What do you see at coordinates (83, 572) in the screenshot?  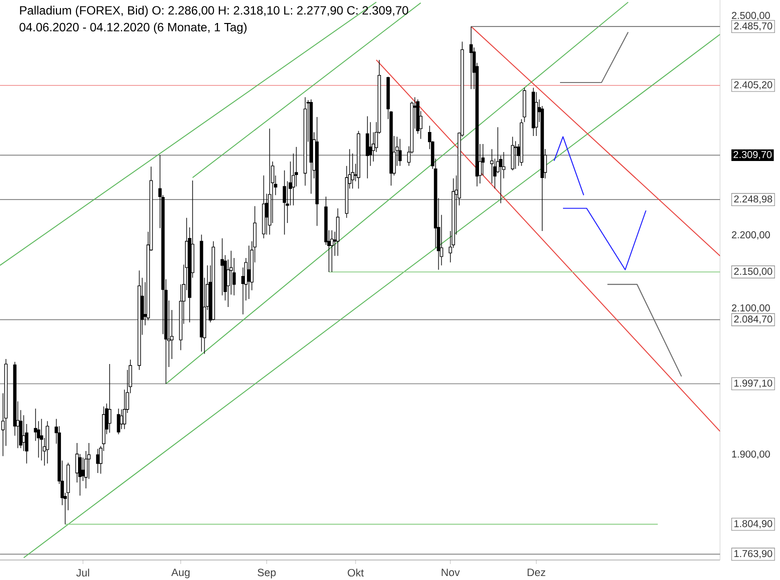 I see `x-tick-label: Jul` at bounding box center [83, 572].